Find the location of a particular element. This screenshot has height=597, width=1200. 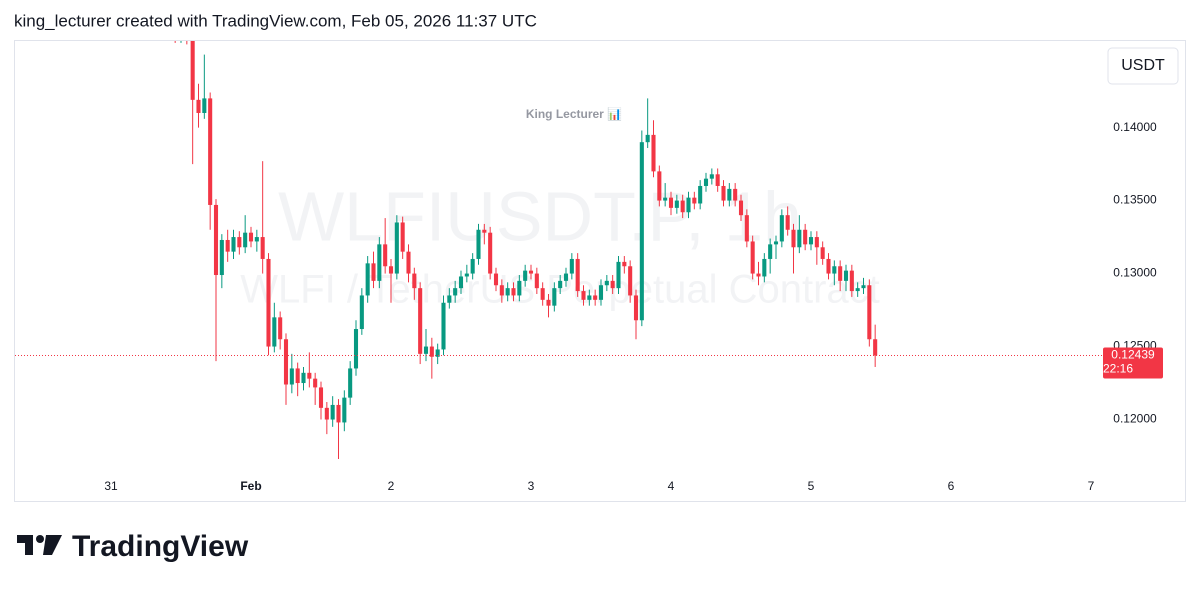

x-tick-label: 7 is located at coordinates (1091, 486).